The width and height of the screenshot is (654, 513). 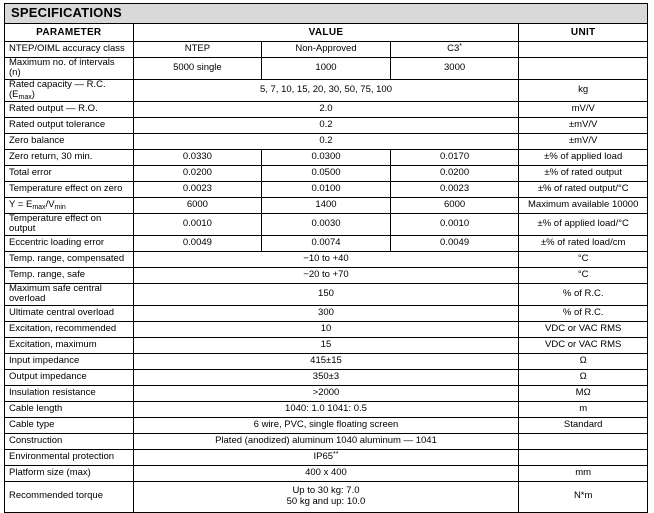 I want to click on value-cell: −20 to +70, so click(x=326, y=275).